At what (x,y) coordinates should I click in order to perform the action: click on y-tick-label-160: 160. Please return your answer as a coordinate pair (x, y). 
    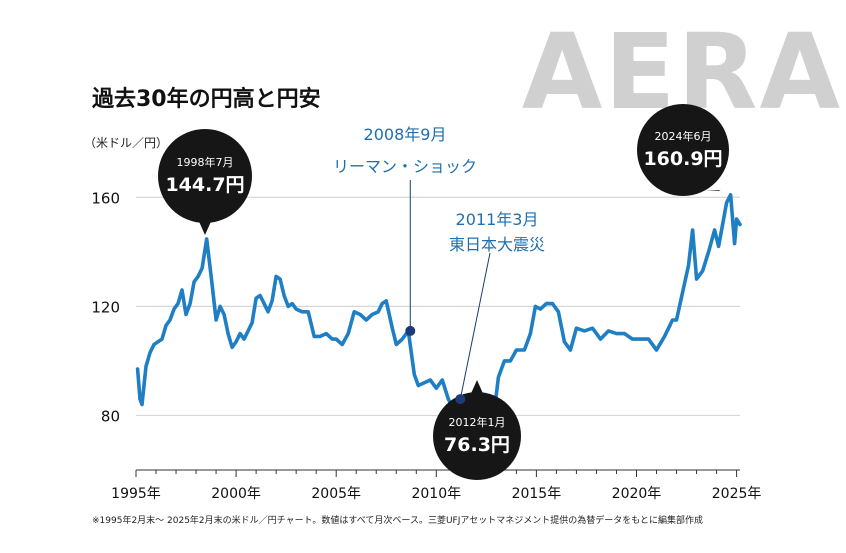
    Looking at the image, I should click on (105, 198).